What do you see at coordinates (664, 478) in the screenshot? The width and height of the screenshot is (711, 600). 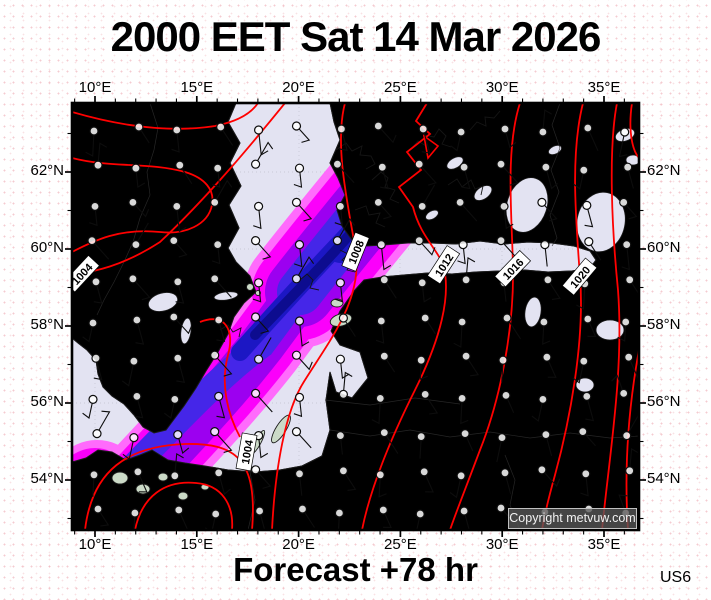 I see `lat-label-right: 54°N` at bounding box center [664, 478].